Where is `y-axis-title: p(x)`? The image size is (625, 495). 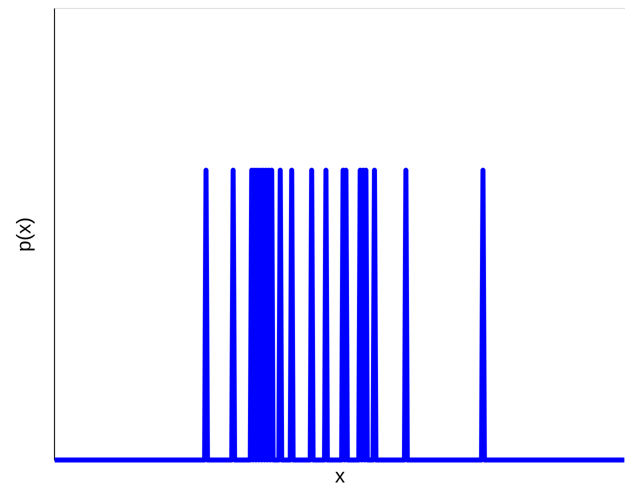 y-axis-title: p(x) is located at coordinates (25, 234).